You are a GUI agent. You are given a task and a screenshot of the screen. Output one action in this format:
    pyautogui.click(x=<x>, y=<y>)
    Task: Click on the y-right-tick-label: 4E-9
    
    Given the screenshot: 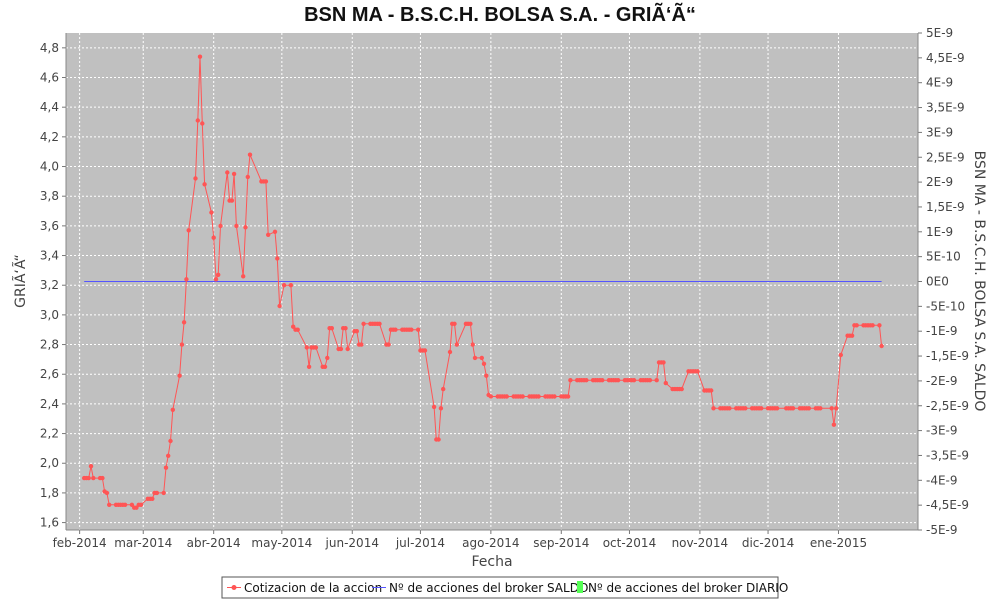 What is the action you would take?
    pyautogui.click(x=939, y=83)
    